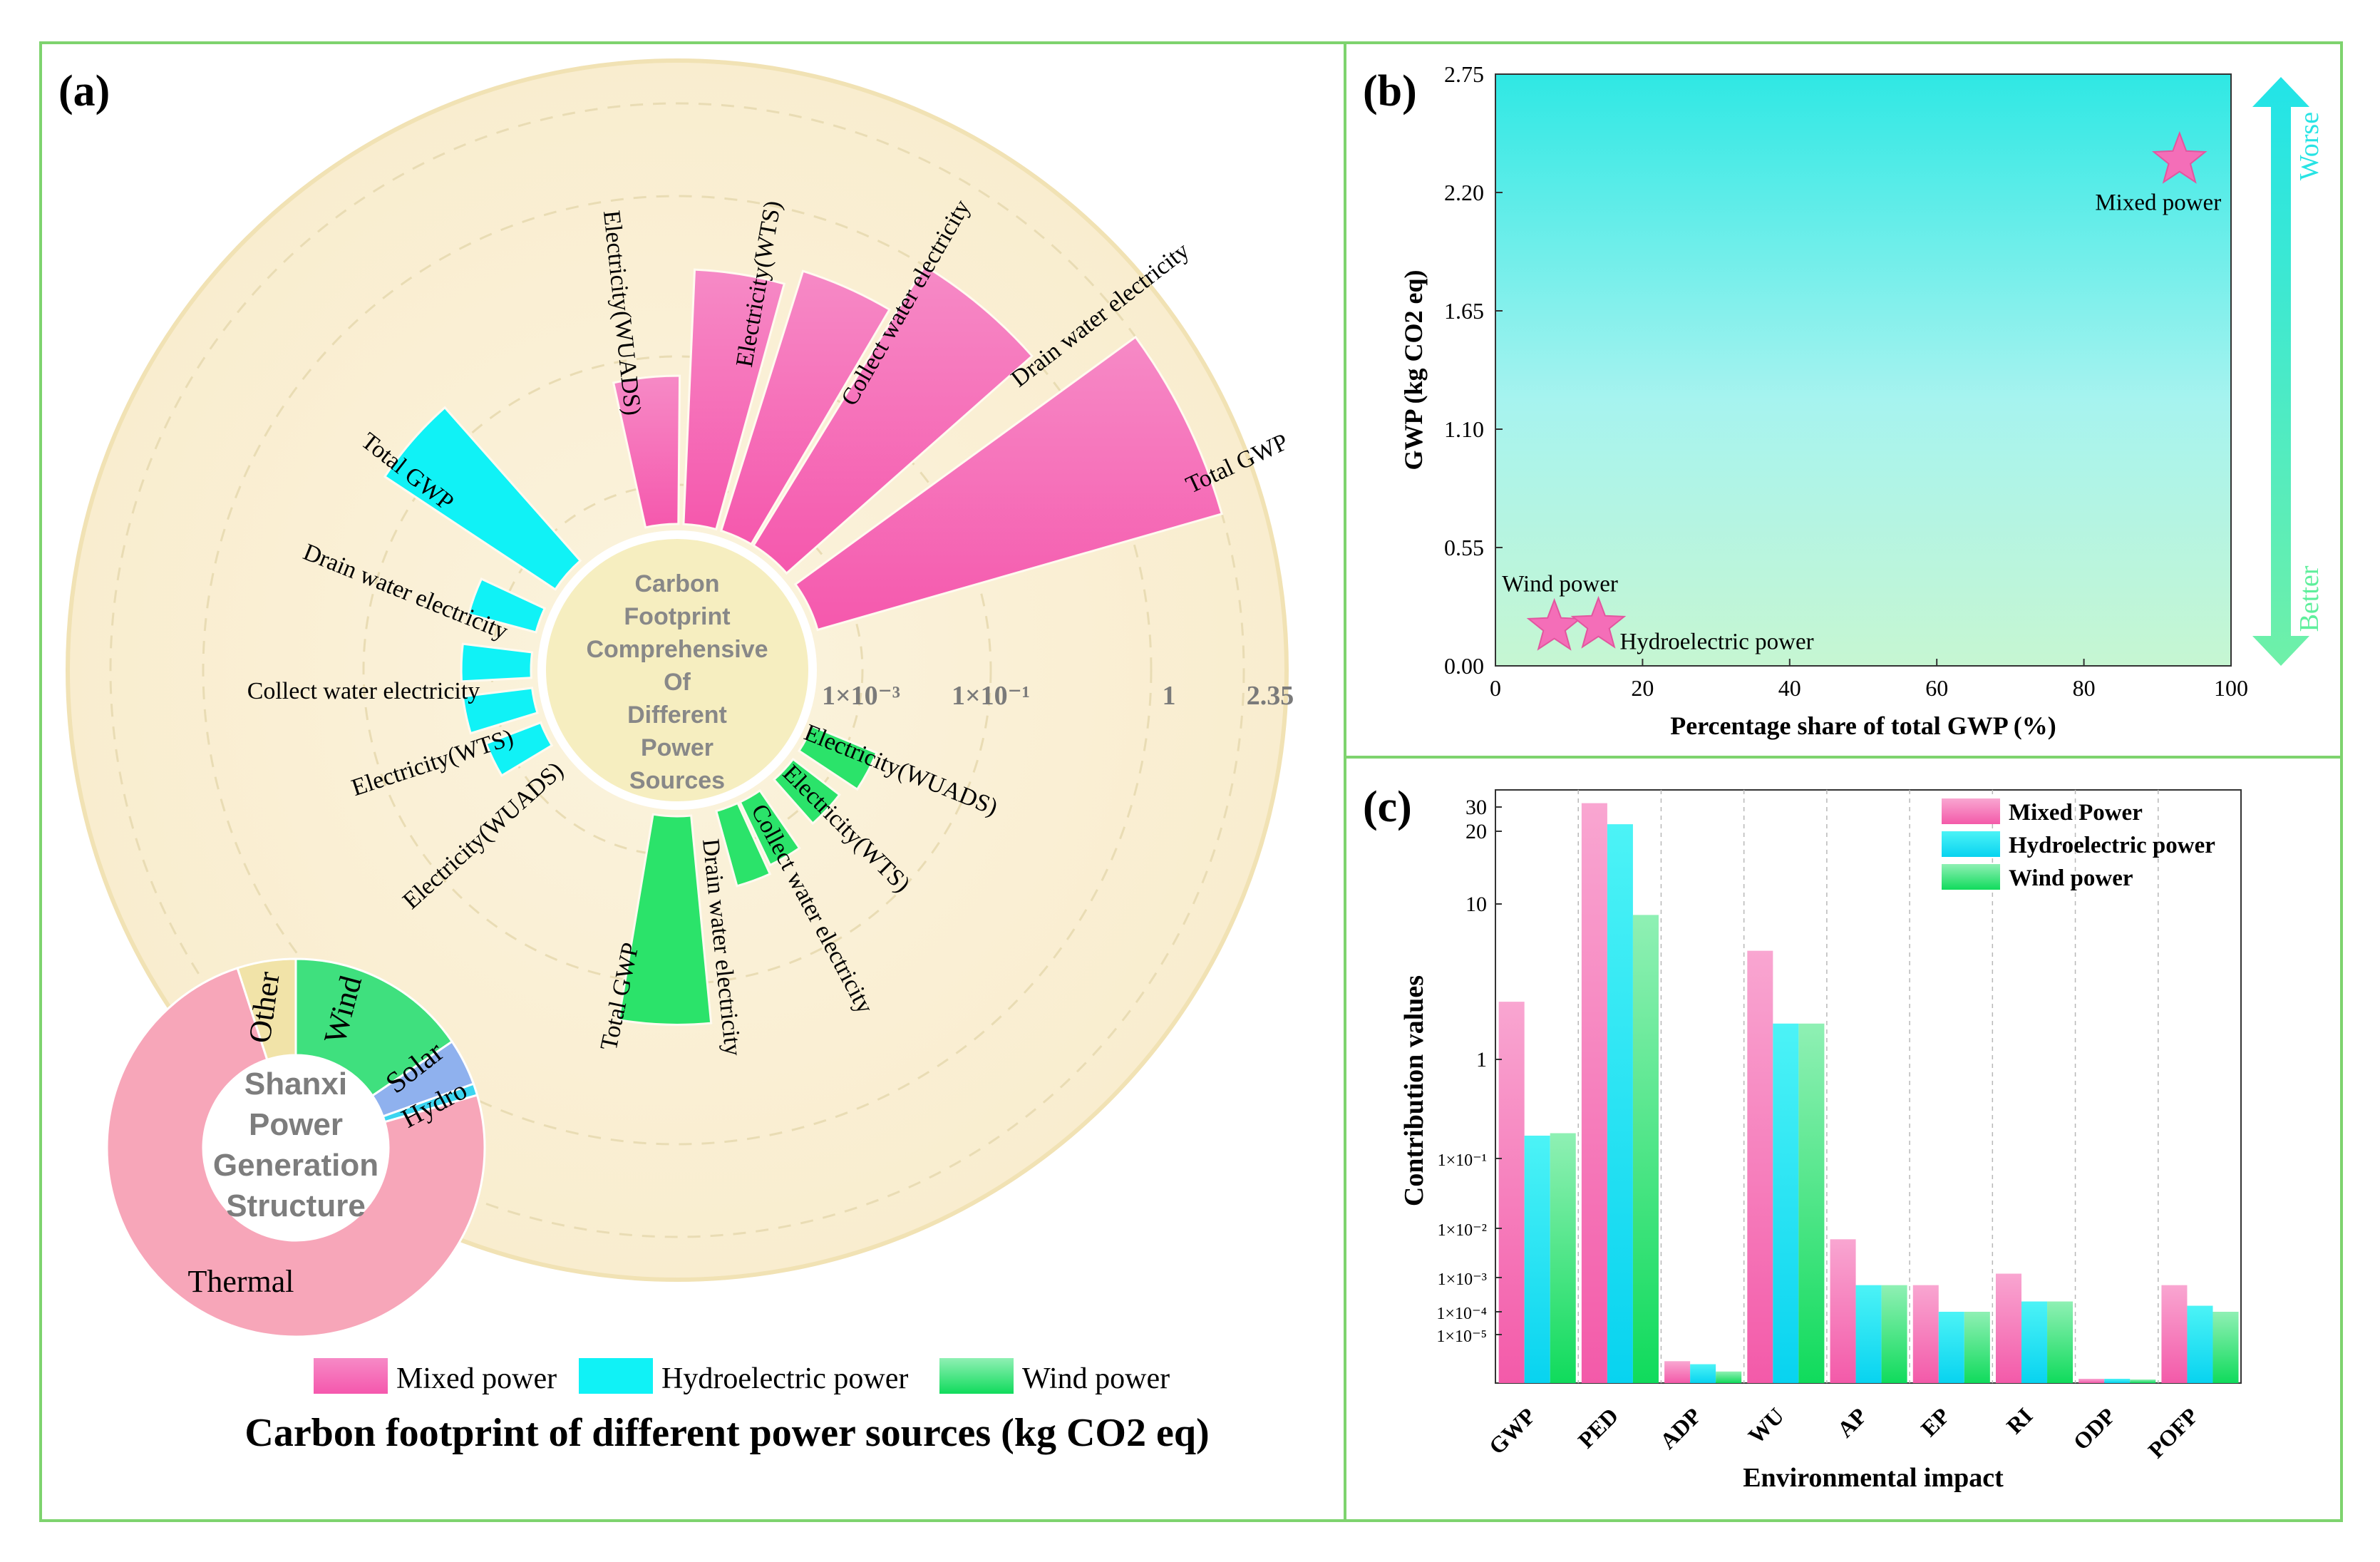 Image resolution: width=2380 pixels, height=1562 pixels. Describe the element at coordinates (2034, 1342) in the screenshot. I see `bar-hydroelectric-power-ri` at that location.